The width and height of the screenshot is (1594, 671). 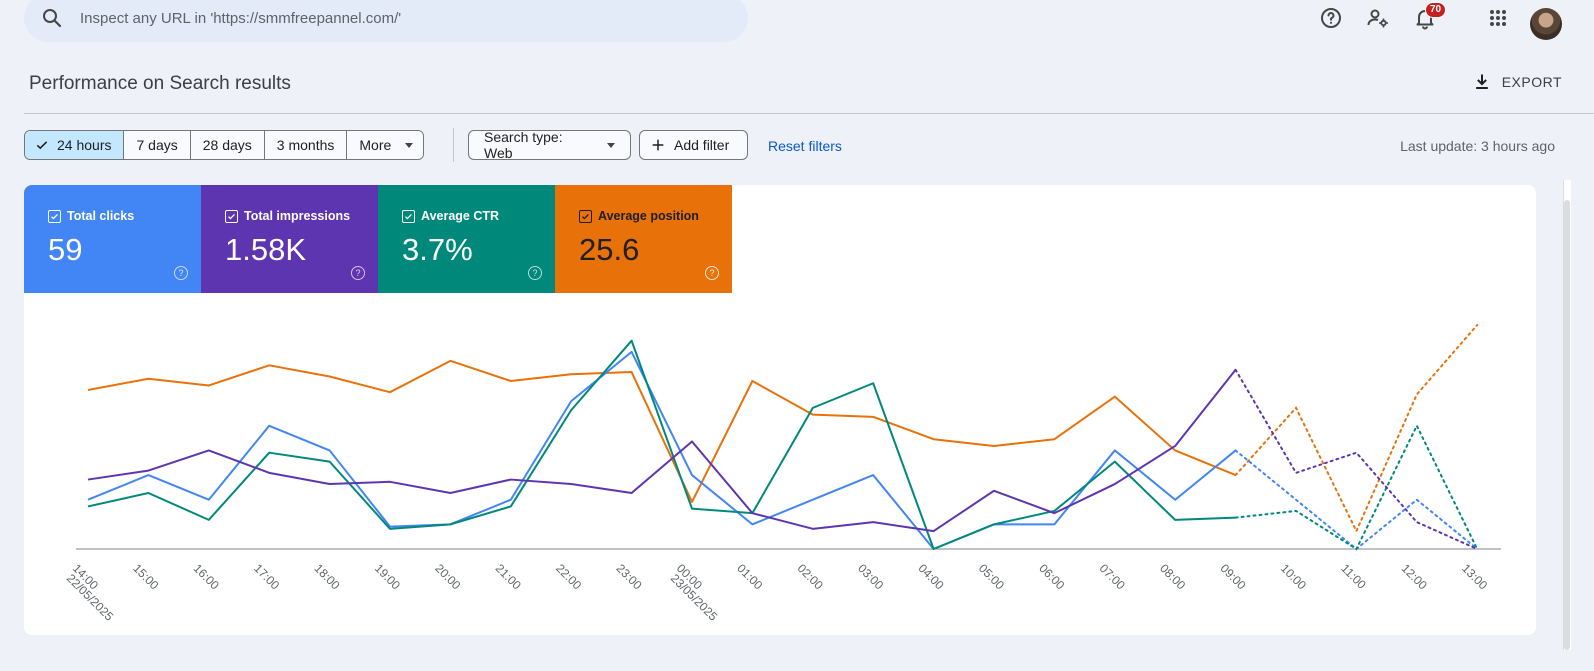 What do you see at coordinates (1477, 146) in the screenshot?
I see `last-update-text: Last update: 3 hours ago` at bounding box center [1477, 146].